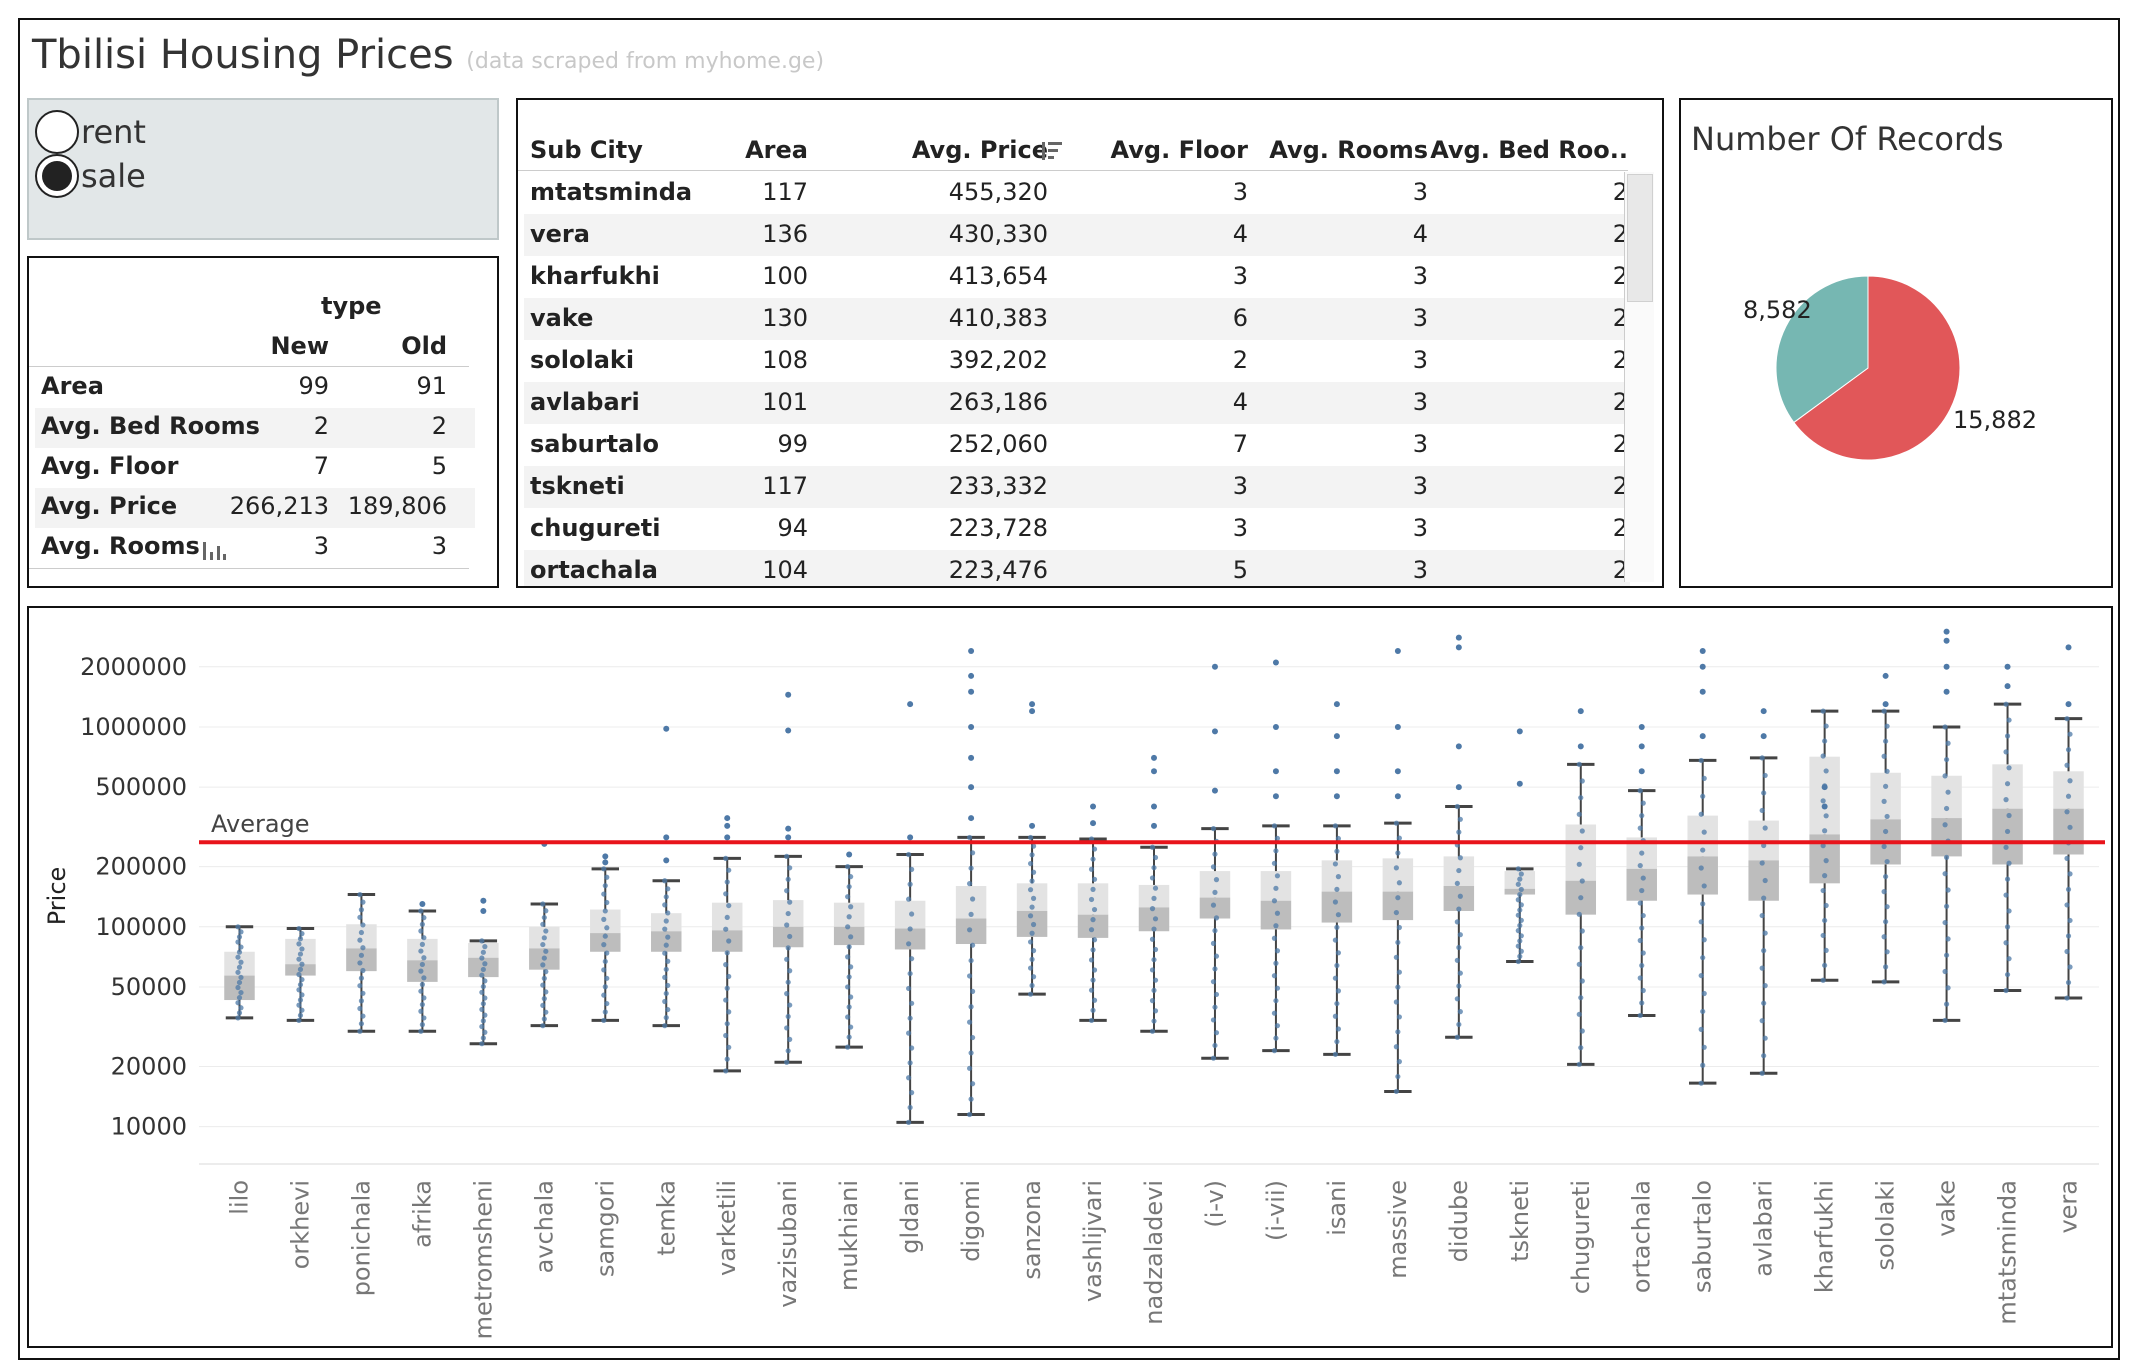  I want to click on table-scrollbar, so click(1639, 377).